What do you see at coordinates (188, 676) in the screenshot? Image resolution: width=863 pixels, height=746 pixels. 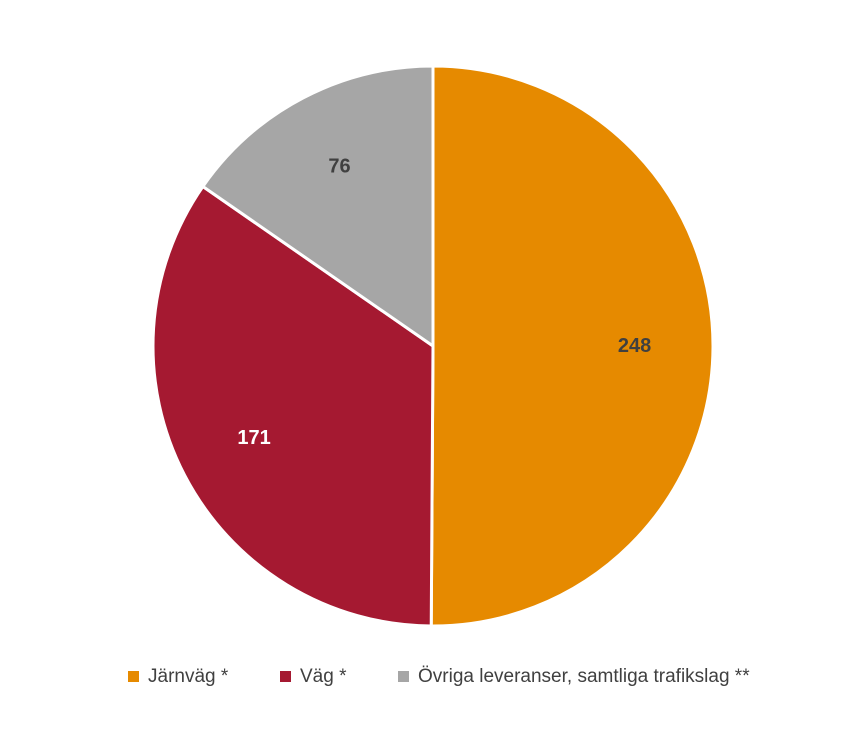 I see `legend-label: Järnväg *` at bounding box center [188, 676].